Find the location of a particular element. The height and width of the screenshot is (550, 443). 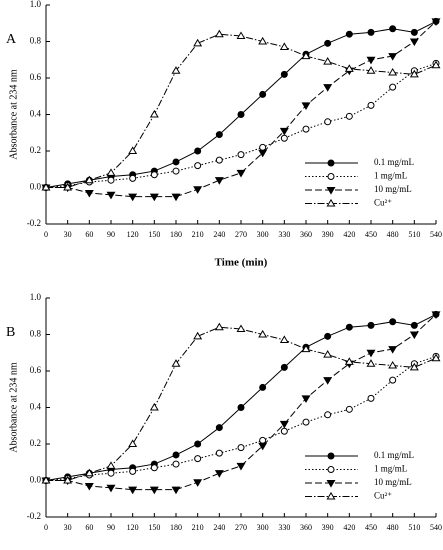

x-tick-label: 480 is located at coordinates (393, 234).